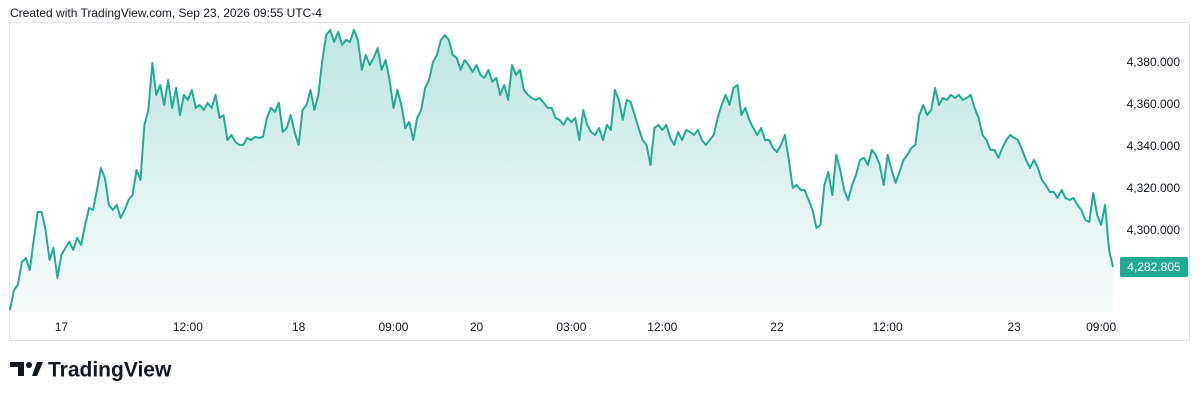  Describe the element at coordinates (1154, 188) in the screenshot. I see `y-tick-label: 4,320.000` at that location.